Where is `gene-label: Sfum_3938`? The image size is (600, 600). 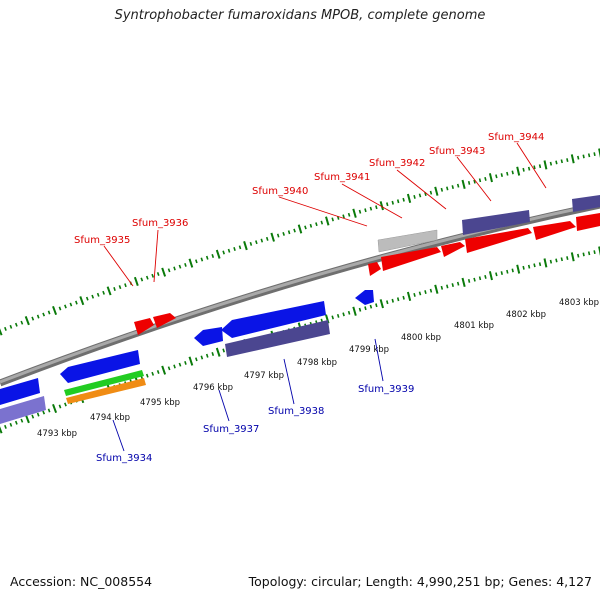
gene-label: Sfum_3938 is located at coordinates (296, 411).